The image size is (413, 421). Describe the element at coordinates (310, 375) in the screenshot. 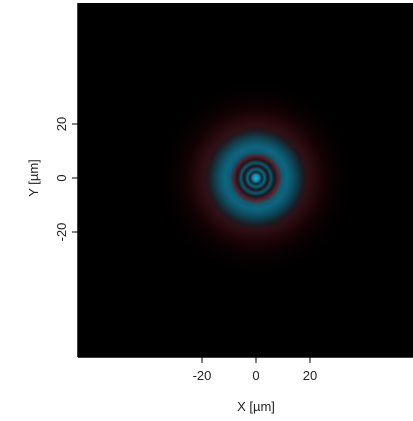

I see `x-tick-label: 20` at that location.